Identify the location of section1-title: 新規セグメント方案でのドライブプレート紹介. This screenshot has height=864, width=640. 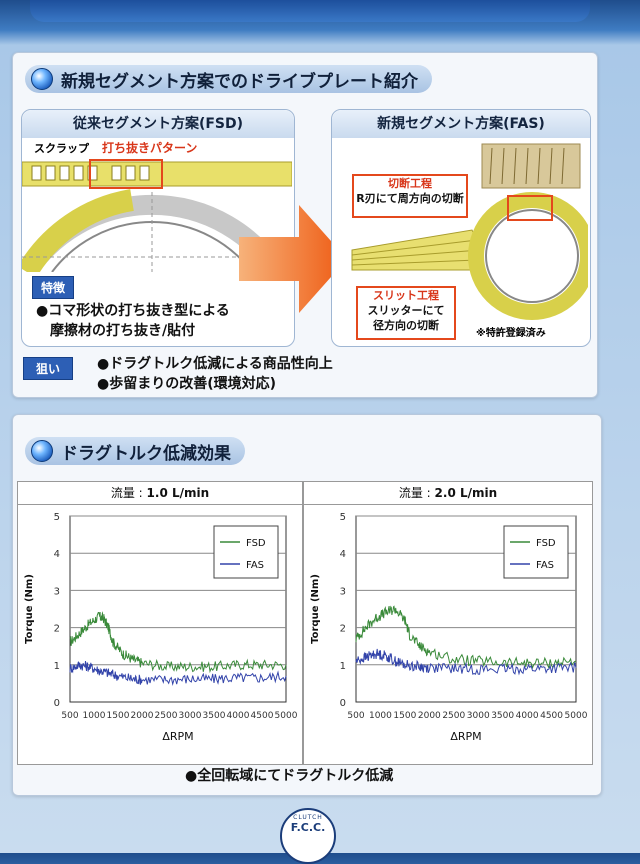
(228, 79).